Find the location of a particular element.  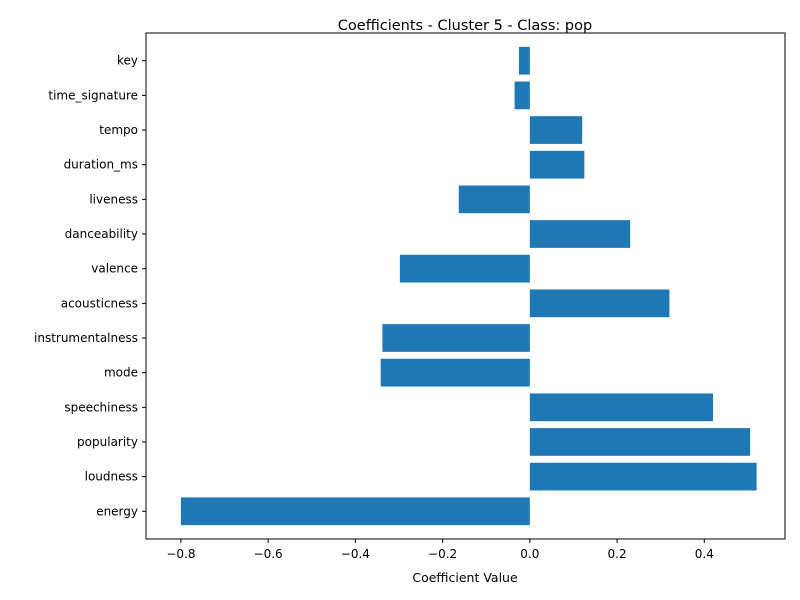

y-tick-label: danceability is located at coordinates (101, 234).